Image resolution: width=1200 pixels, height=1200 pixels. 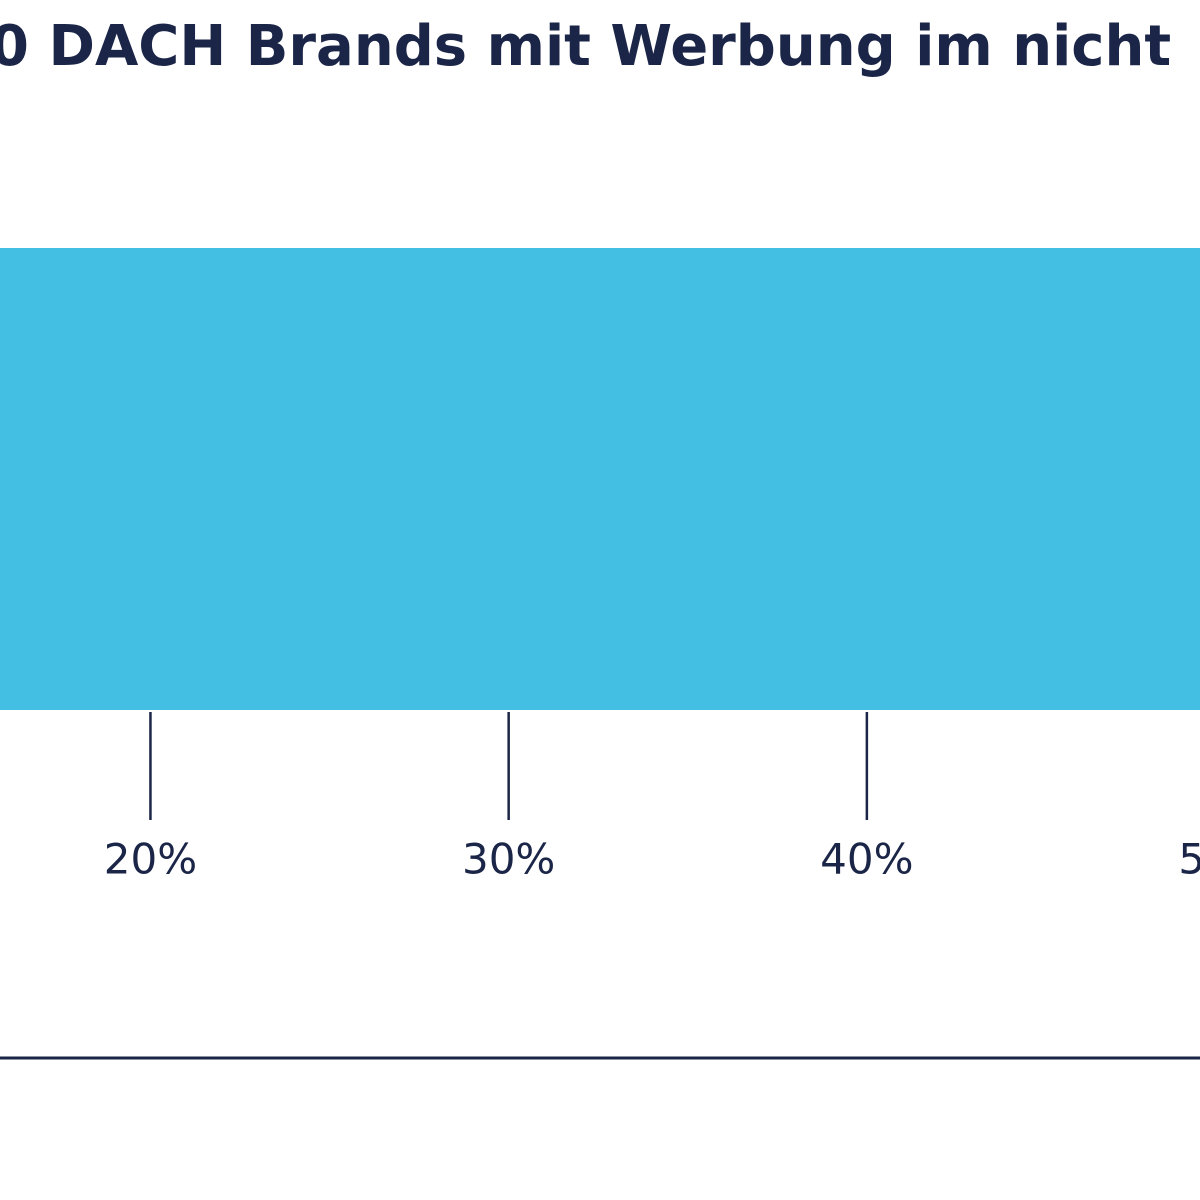 I want to click on x-tick-label: 20%, so click(x=150, y=859).